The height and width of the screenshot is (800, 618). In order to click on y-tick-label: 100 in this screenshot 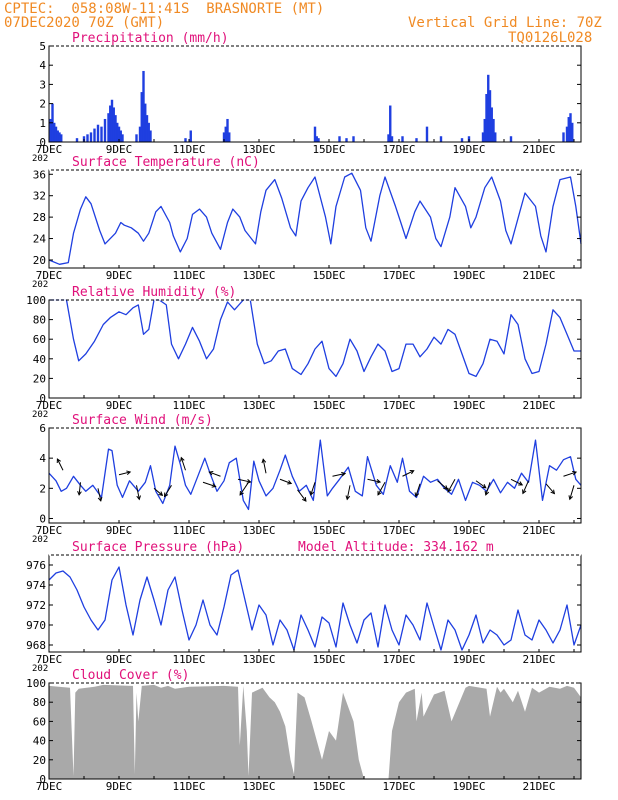, I will do `click(36, 683)`.